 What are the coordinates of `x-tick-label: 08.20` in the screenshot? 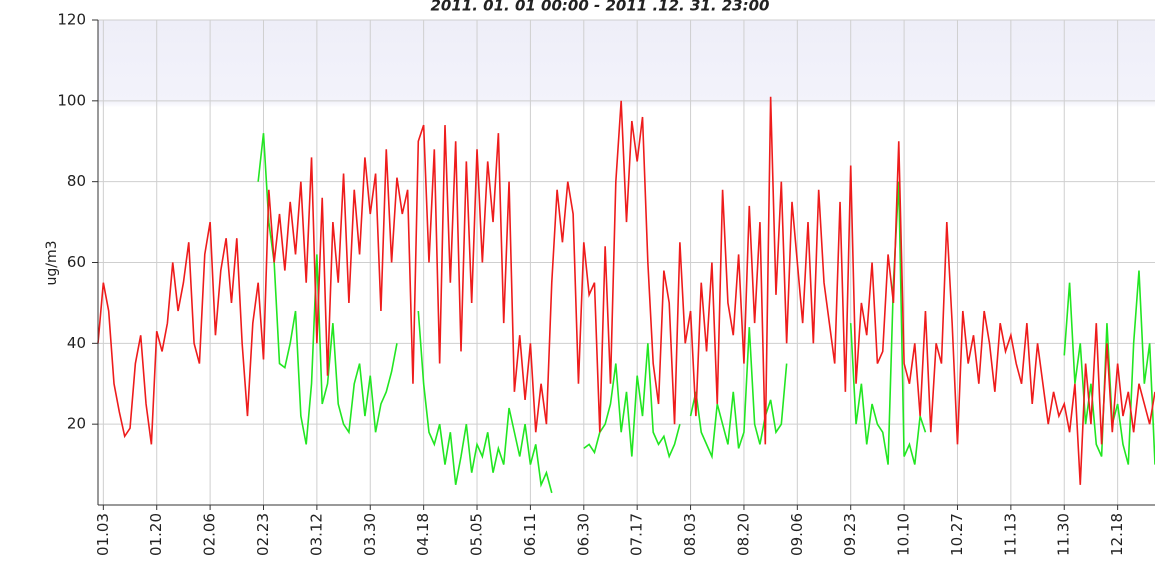 It's located at (743, 534).